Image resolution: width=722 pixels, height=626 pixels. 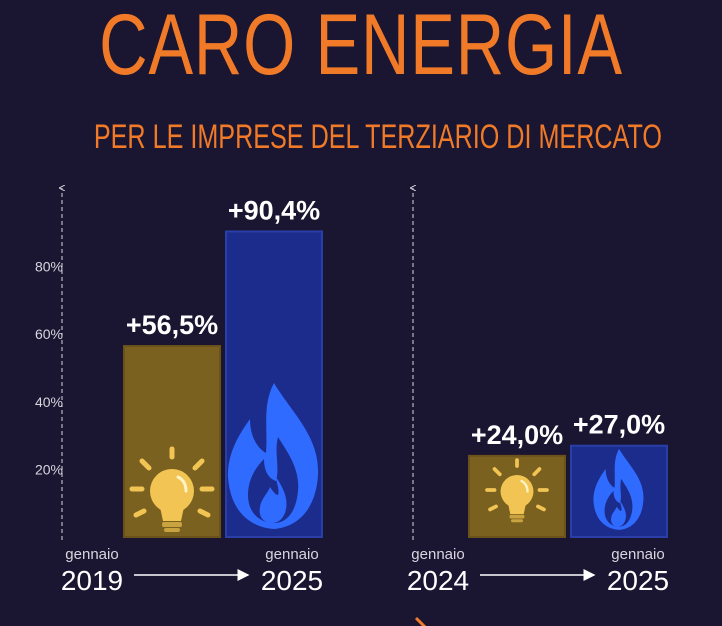 What do you see at coordinates (619, 425) in the screenshot?
I see `data-label: +27,0%` at bounding box center [619, 425].